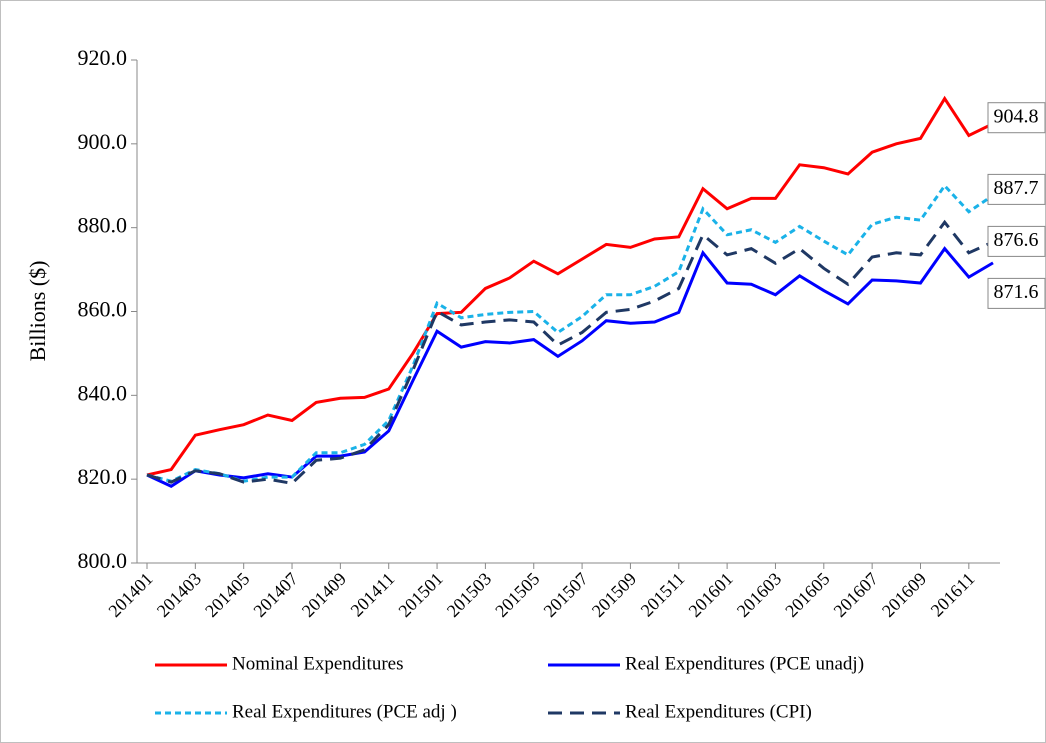 The width and height of the screenshot is (1046, 743). What do you see at coordinates (103, 141) in the screenshot?
I see `y-tick-label: 900.0` at bounding box center [103, 141].